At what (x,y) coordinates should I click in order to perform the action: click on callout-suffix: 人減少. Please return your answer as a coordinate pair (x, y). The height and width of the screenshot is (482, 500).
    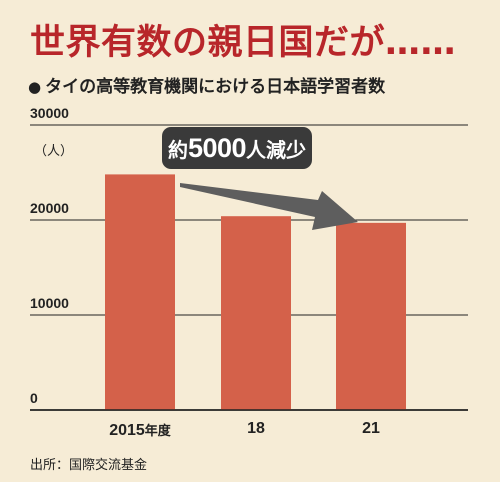
    Looking at the image, I should click on (276, 149).